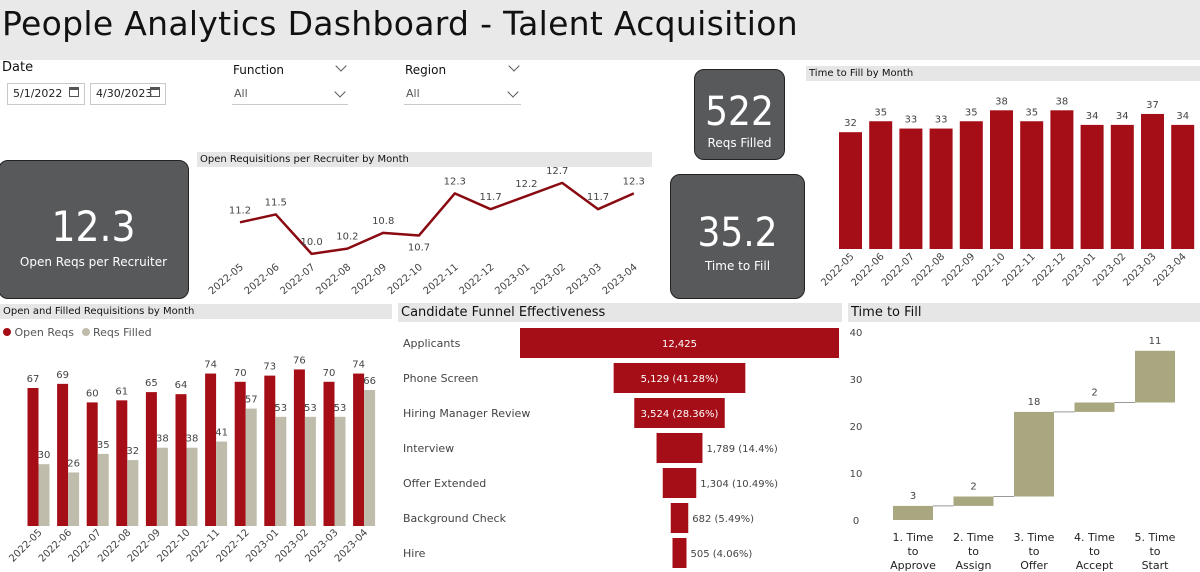 The image size is (1200, 572). I want to click on data-label: 10.0, so click(311, 242).